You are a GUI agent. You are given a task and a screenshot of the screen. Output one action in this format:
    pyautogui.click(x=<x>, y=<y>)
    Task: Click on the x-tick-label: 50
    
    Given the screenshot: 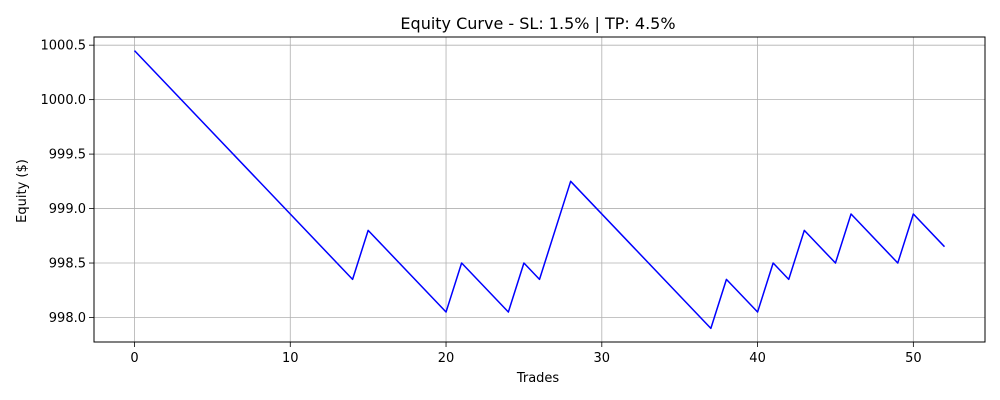 What is the action you would take?
    pyautogui.click(x=913, y=358)
    